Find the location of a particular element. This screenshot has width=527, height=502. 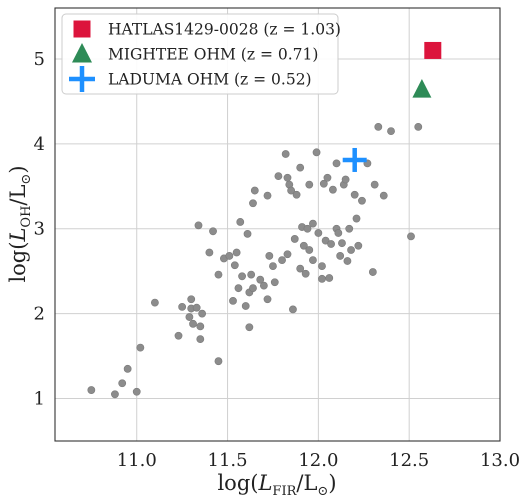

y-tick-label: 3 is located at coordinates (39, 229).